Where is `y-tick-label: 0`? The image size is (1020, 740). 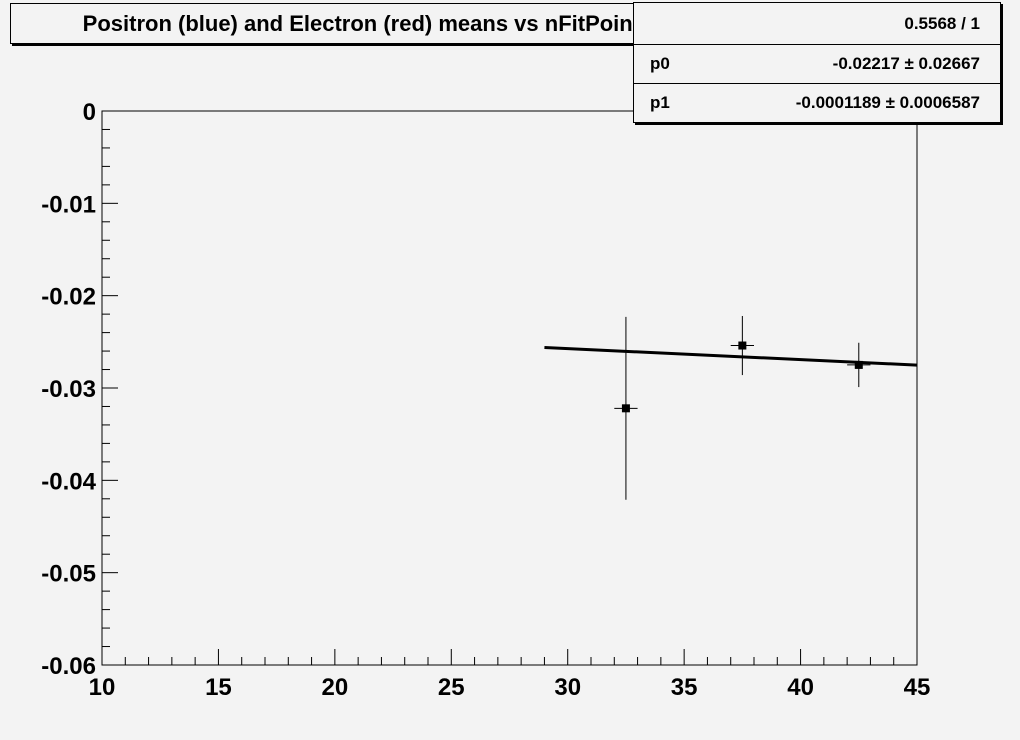
y-tick-label: 0 is located at coordinates (89, 112).